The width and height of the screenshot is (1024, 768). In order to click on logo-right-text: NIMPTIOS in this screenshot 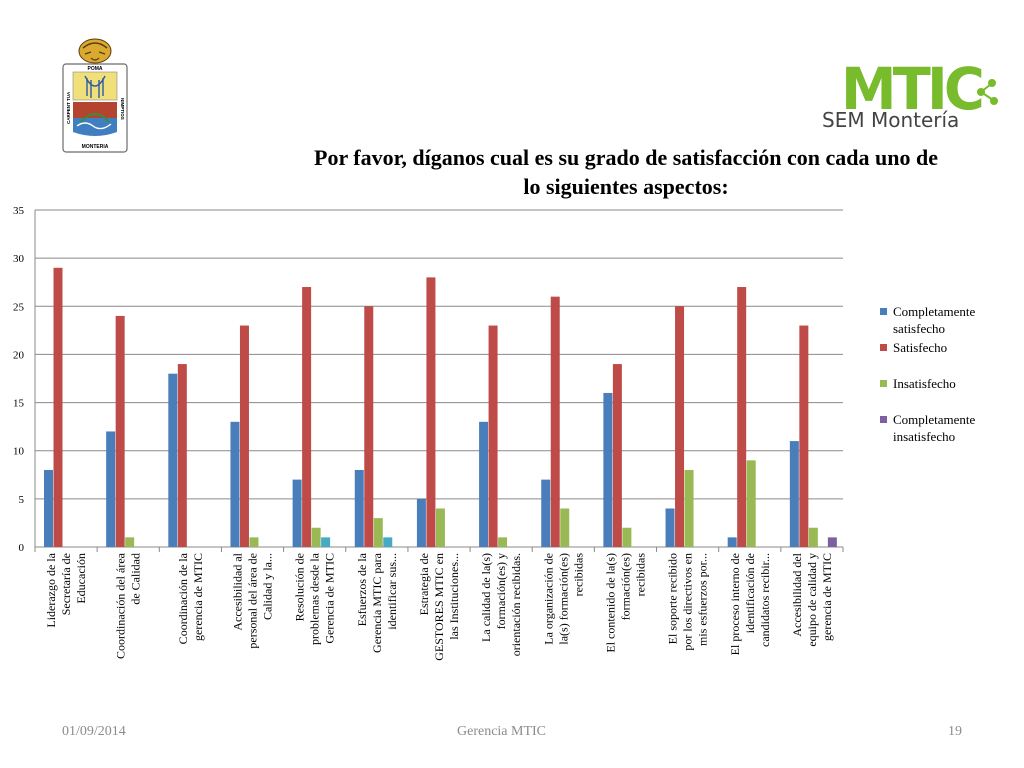, I will do `click(122, 109)`.